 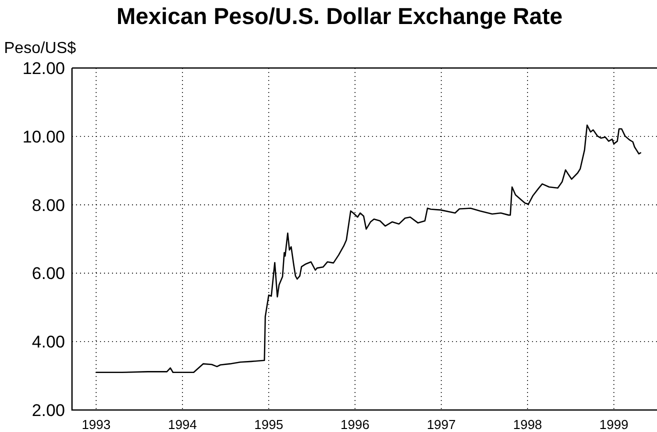 I want to click on x-tick-label: 1993, so click(x=96, y=424).